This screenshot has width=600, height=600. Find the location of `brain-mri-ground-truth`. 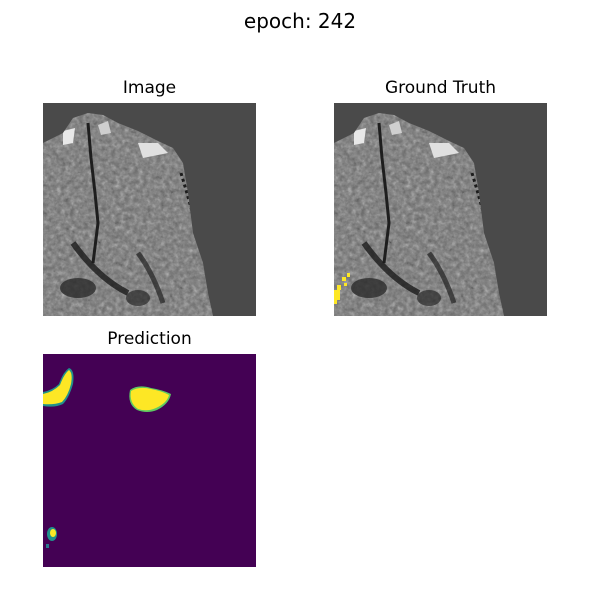

brain-mri-ground-truth is located at coordinates (440, 209).